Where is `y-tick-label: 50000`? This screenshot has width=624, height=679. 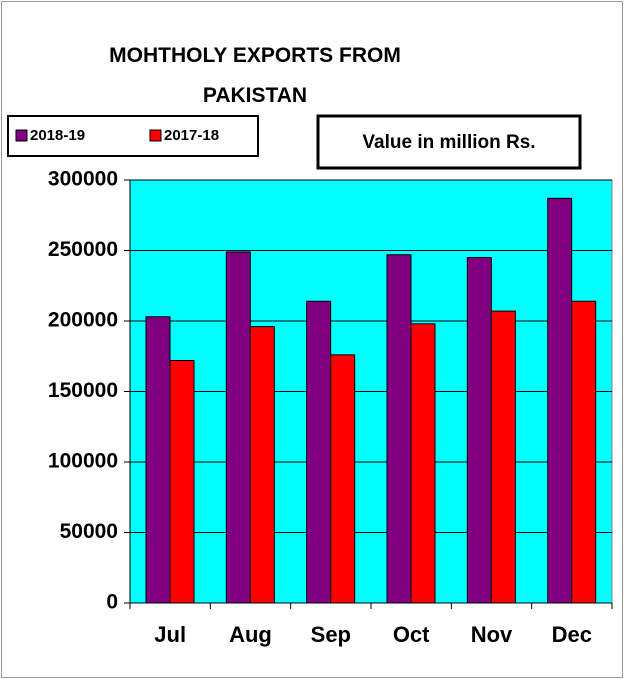 y-tick-label: 50000 is located at coordinates (89, 531).